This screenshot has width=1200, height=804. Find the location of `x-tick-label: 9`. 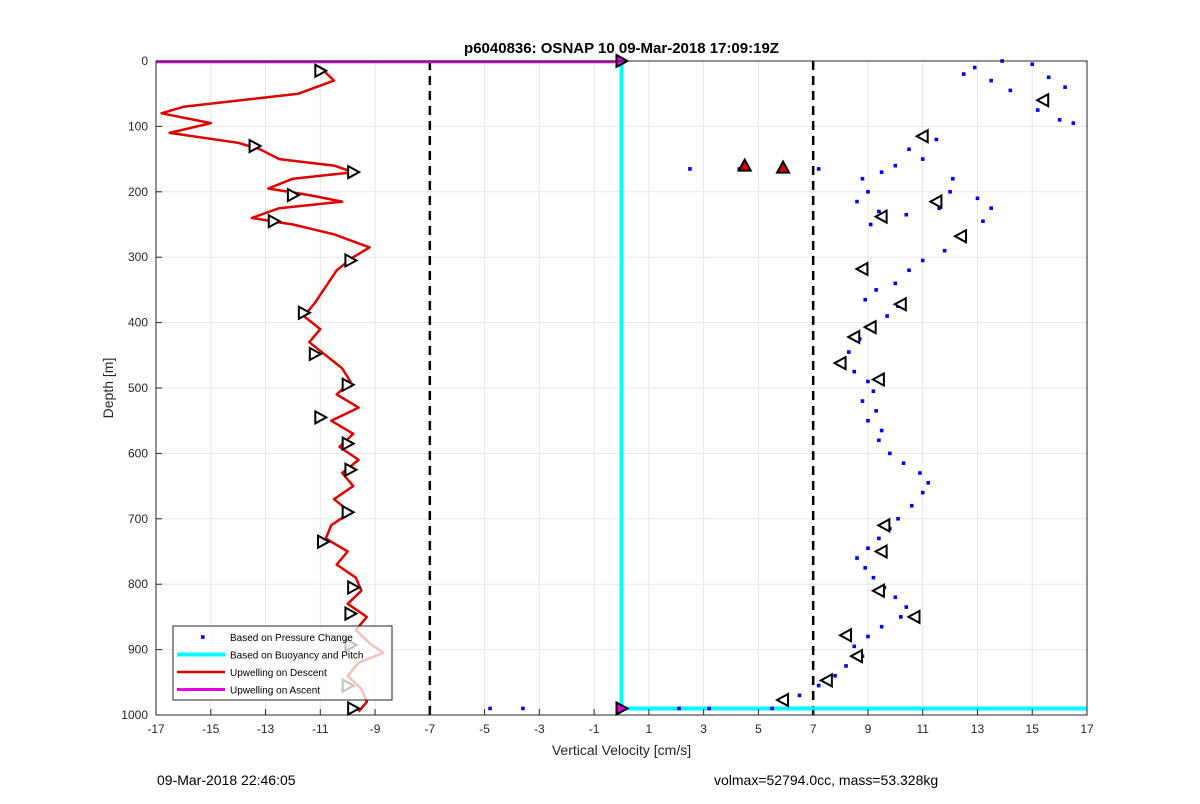

x-tick-label: 9 is located at coordinates (868, 729).